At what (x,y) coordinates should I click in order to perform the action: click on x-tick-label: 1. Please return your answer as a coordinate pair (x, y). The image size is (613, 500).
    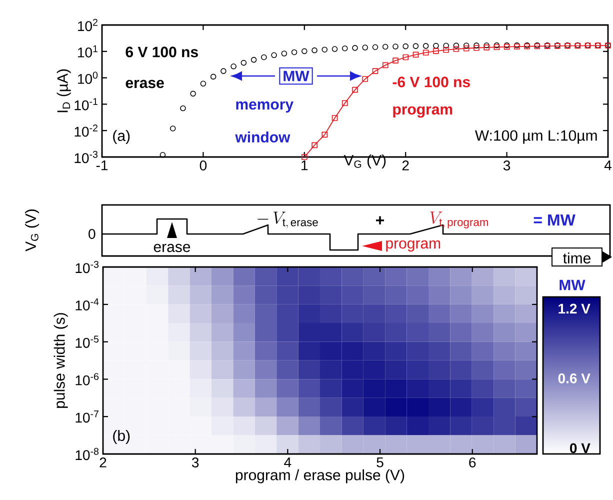
    Looking at the image, I should click on (305, 165).